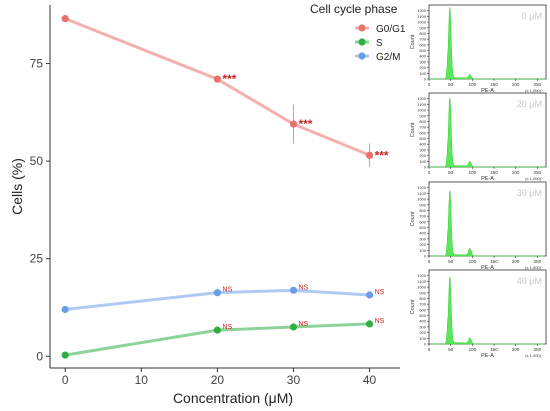  Describe the element at coordinates (37, 161) in the screenshot. I see `y-tick-label: 50` at that location.